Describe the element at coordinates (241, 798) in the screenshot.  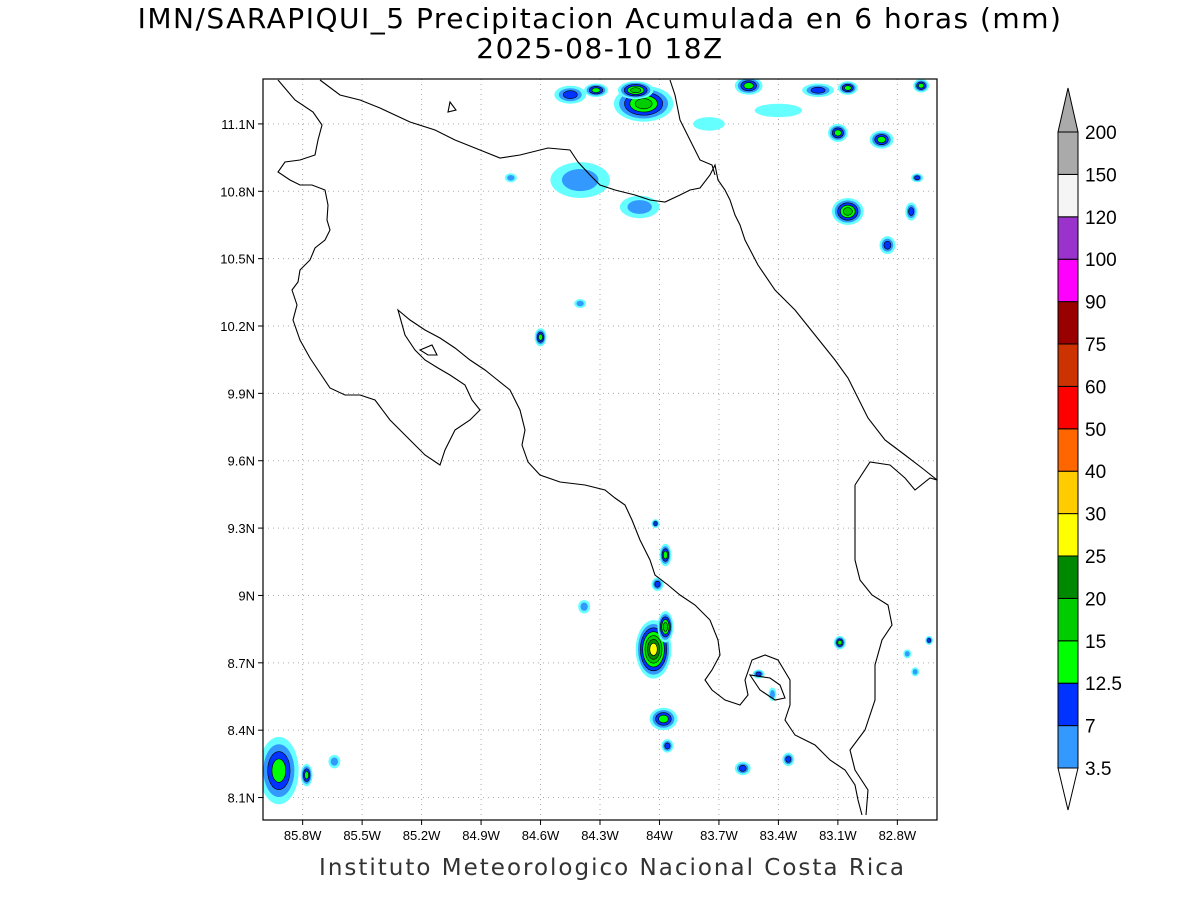
I see `lat-tick-label: 8.1N` at that location.